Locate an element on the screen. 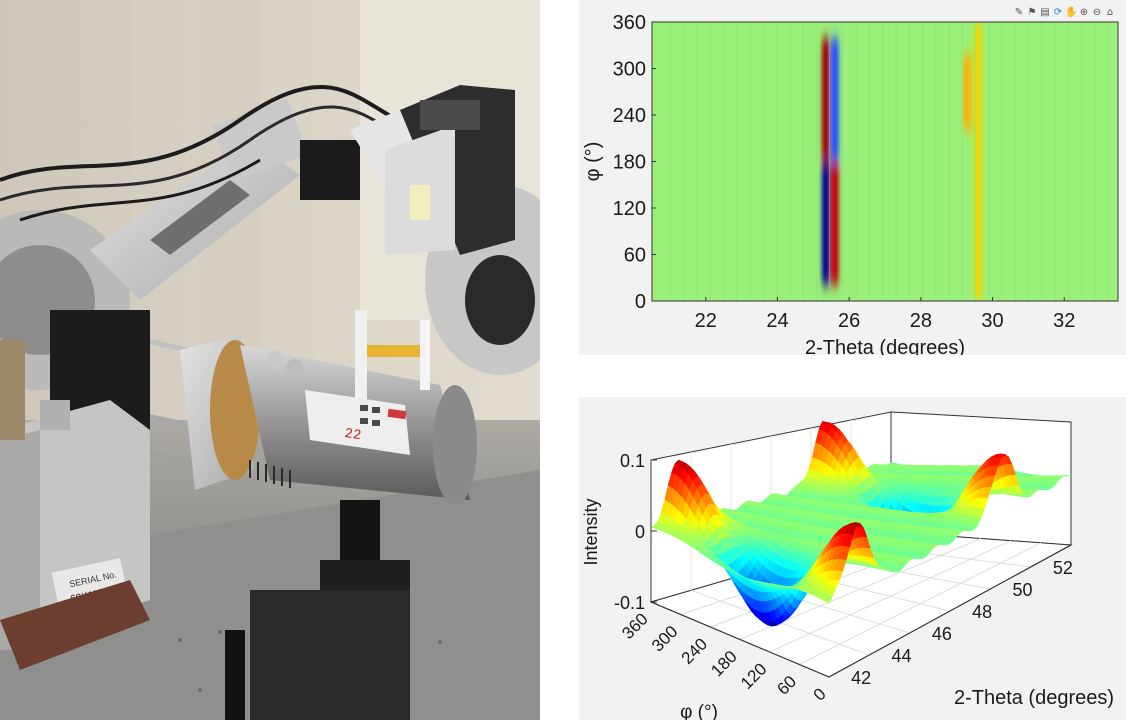 This screenshot has height=725, width=1126. heatmap-ytick-label: 120 is located at coordinates (629, 209).